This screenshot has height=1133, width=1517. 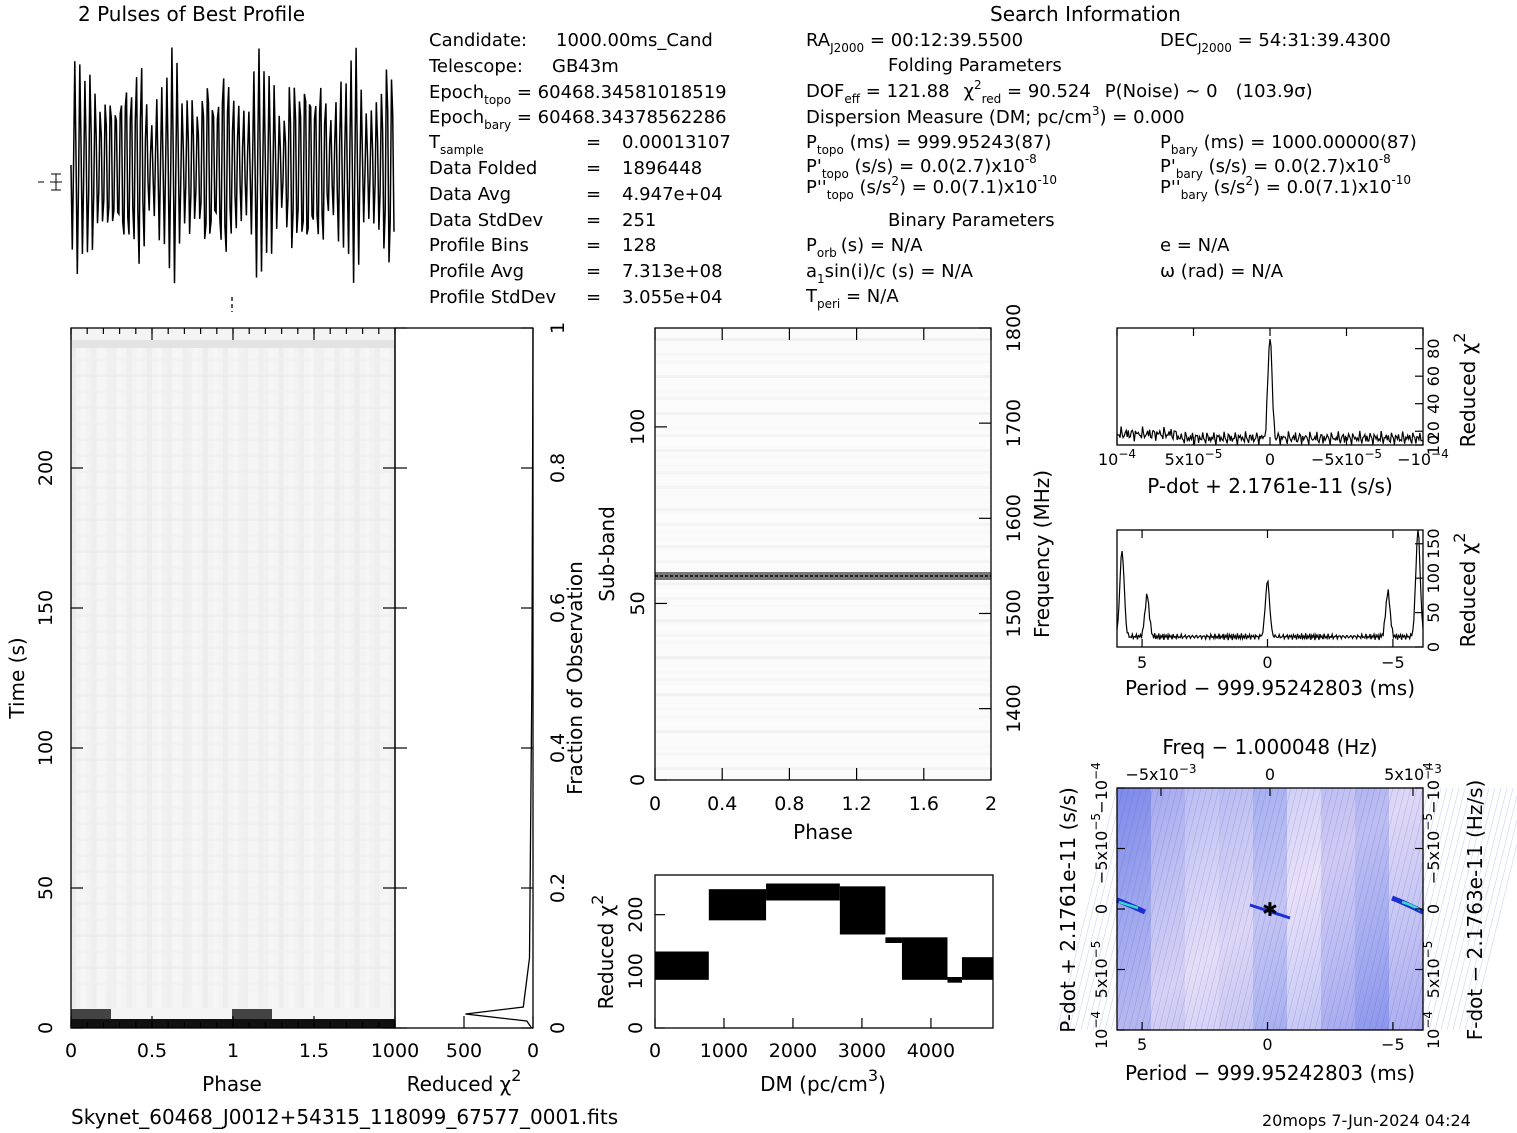 What do you see at coordinates (638, 780) in the screenshot?
I see `sb-ytick: 0` at bounding box center [638, 780].